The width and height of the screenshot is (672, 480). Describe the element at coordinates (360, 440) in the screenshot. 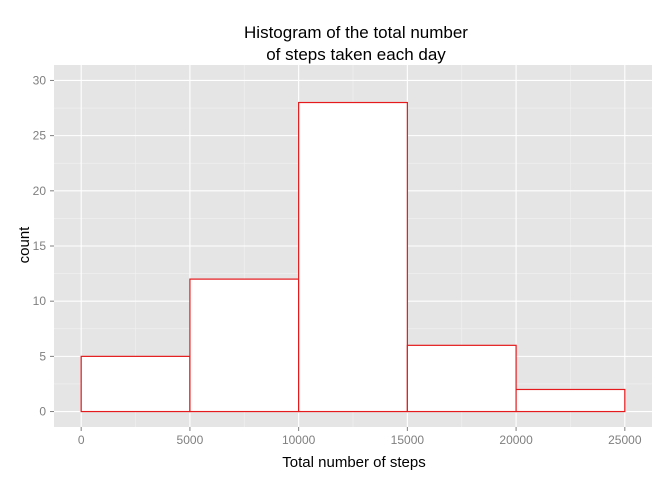

I see `x-axis-tick-labels: 0 5000 10000 15000 20000 25000` at that location.